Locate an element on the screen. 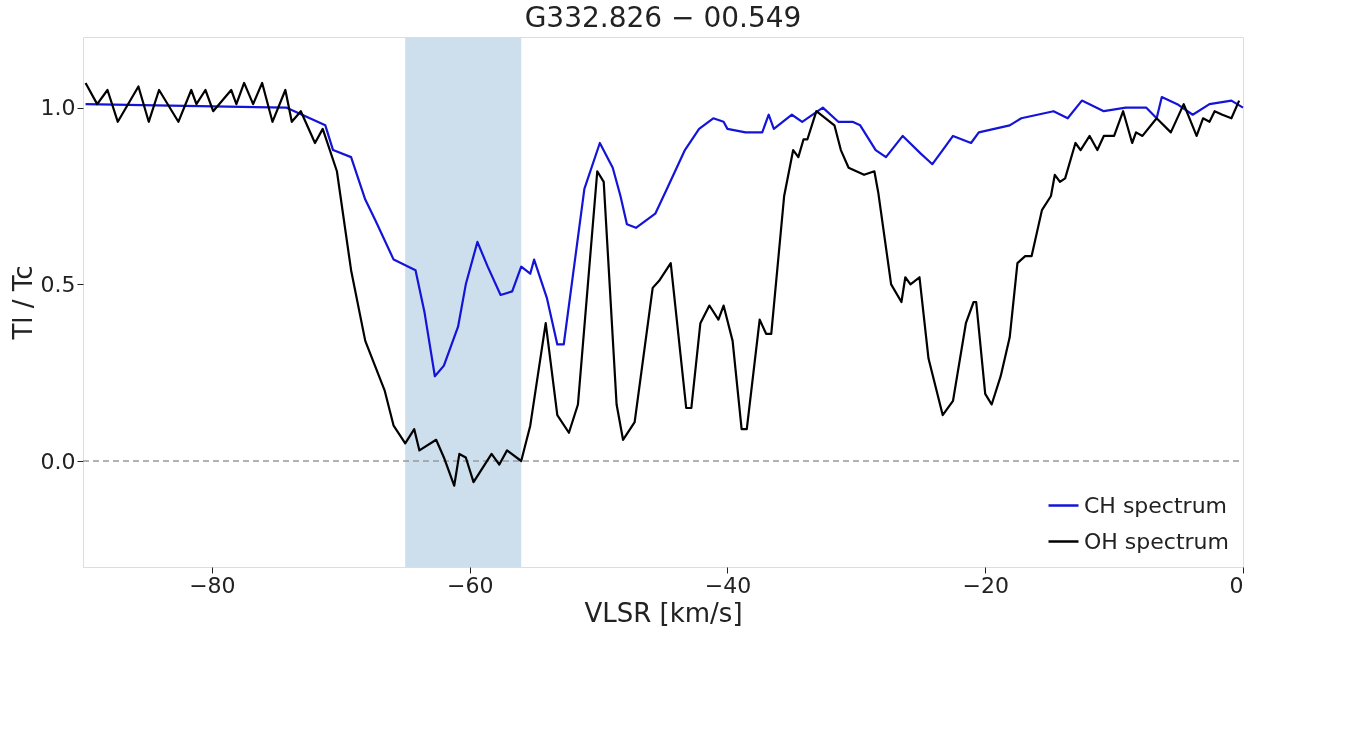 This screenshot has height=740, width=1364. y-tick-label: 0.5 is located at coordinates (58, 284).